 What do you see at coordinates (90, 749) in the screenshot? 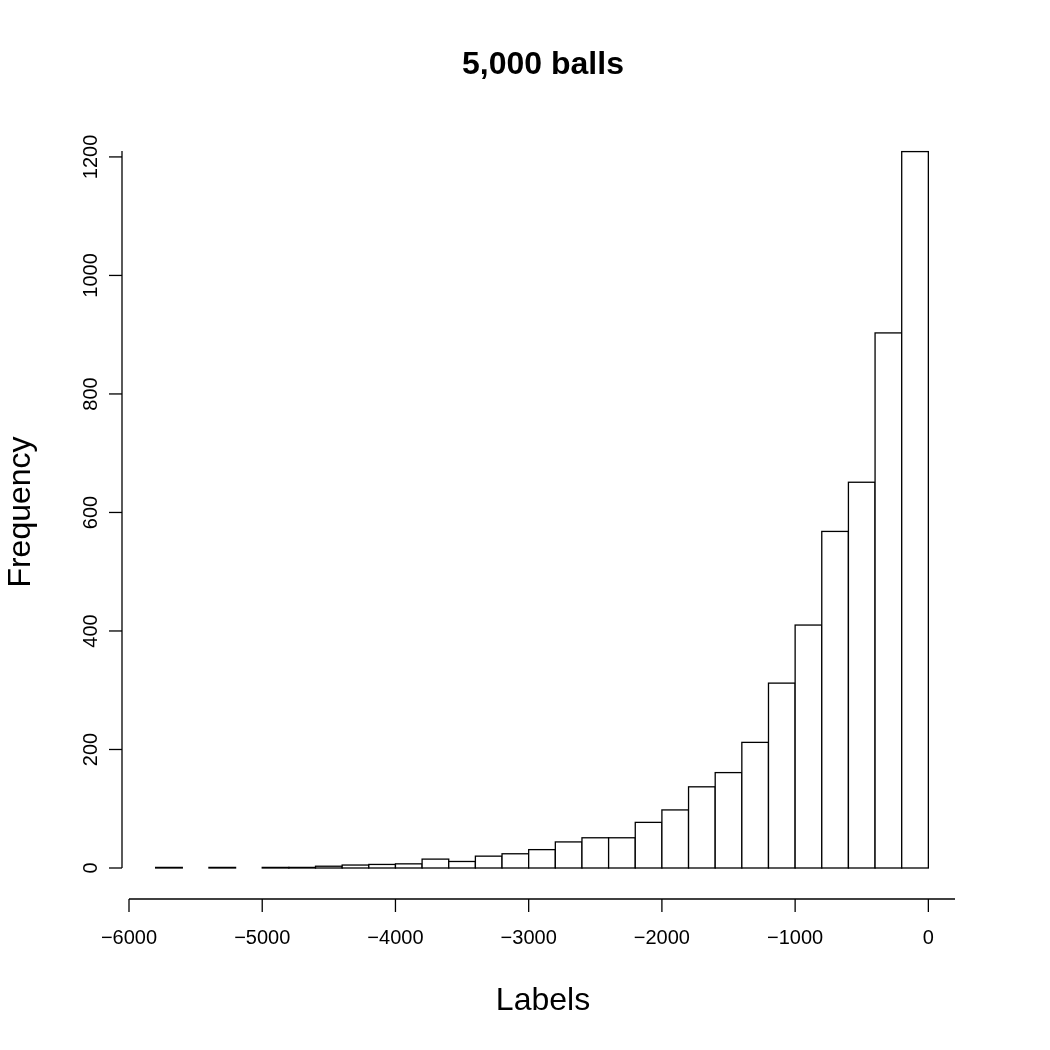
I see `y-tick-label: 200` at bounding box center [90, 749].